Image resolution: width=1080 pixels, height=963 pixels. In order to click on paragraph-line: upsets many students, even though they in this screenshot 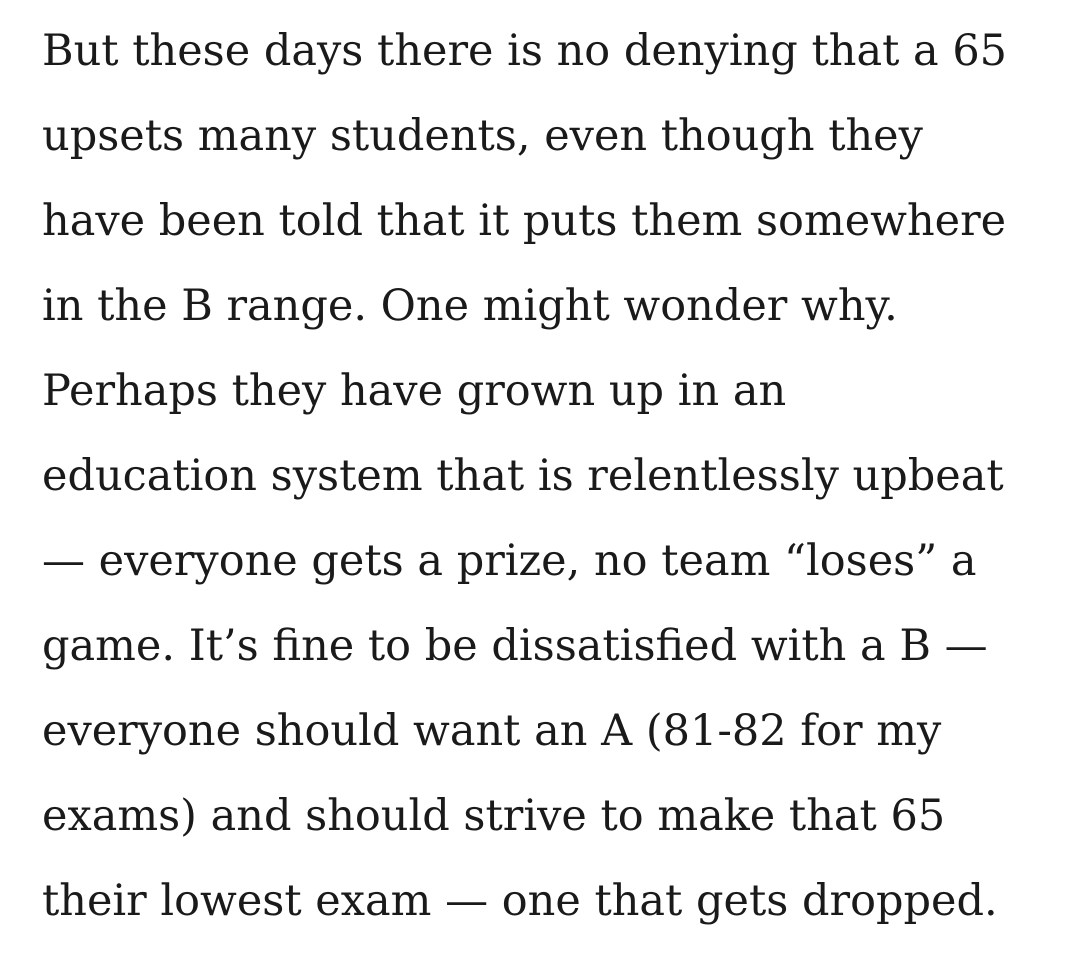, I will do `click(482, 136)`.